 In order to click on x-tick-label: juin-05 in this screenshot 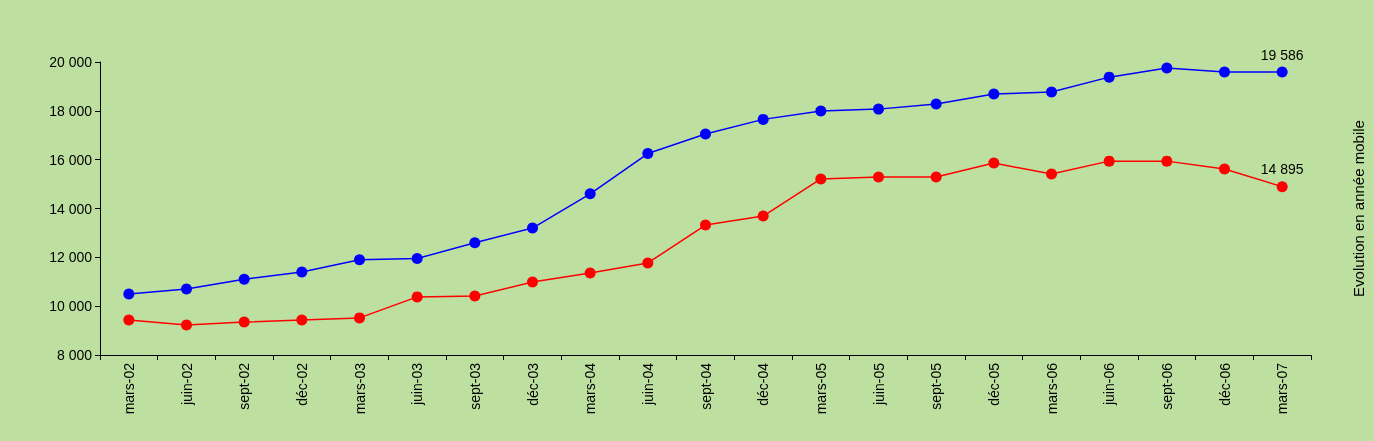, I will do `click(878, 384)`.